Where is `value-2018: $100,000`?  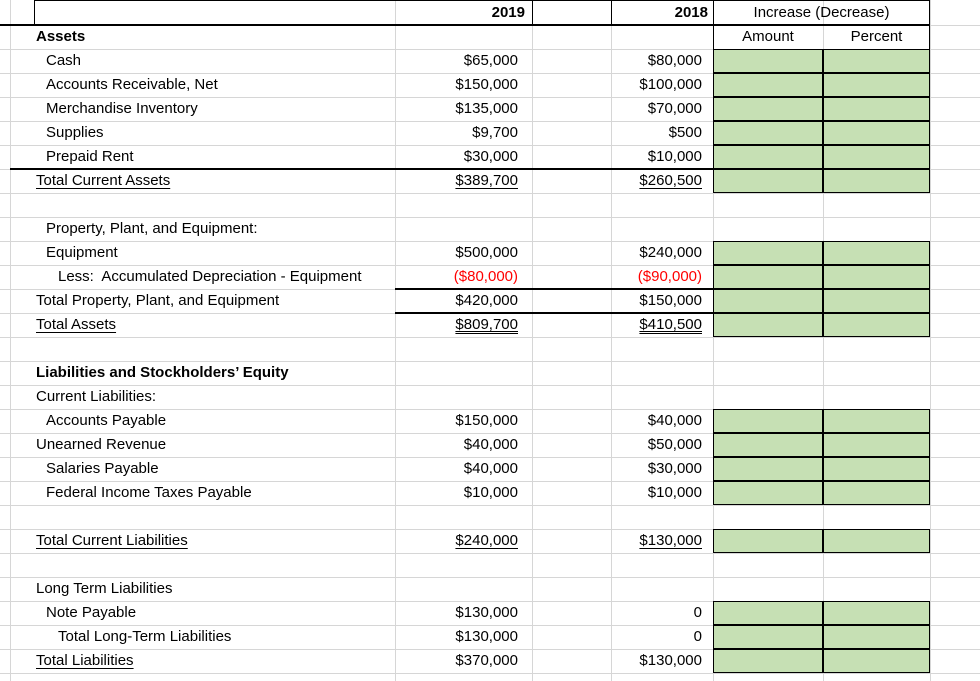
value-2018: $100,000 is located at coordinates (670, 84).